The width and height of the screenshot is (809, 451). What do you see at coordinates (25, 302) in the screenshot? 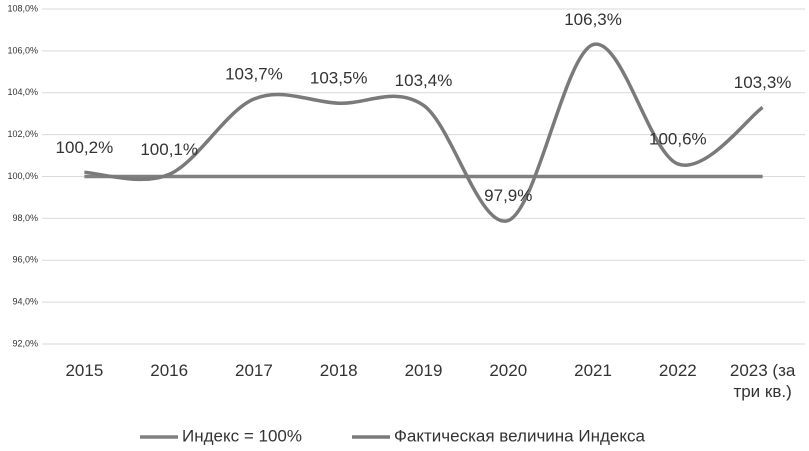
I see `y-tick-label: 94,0%` at bounding box center [25, 302].